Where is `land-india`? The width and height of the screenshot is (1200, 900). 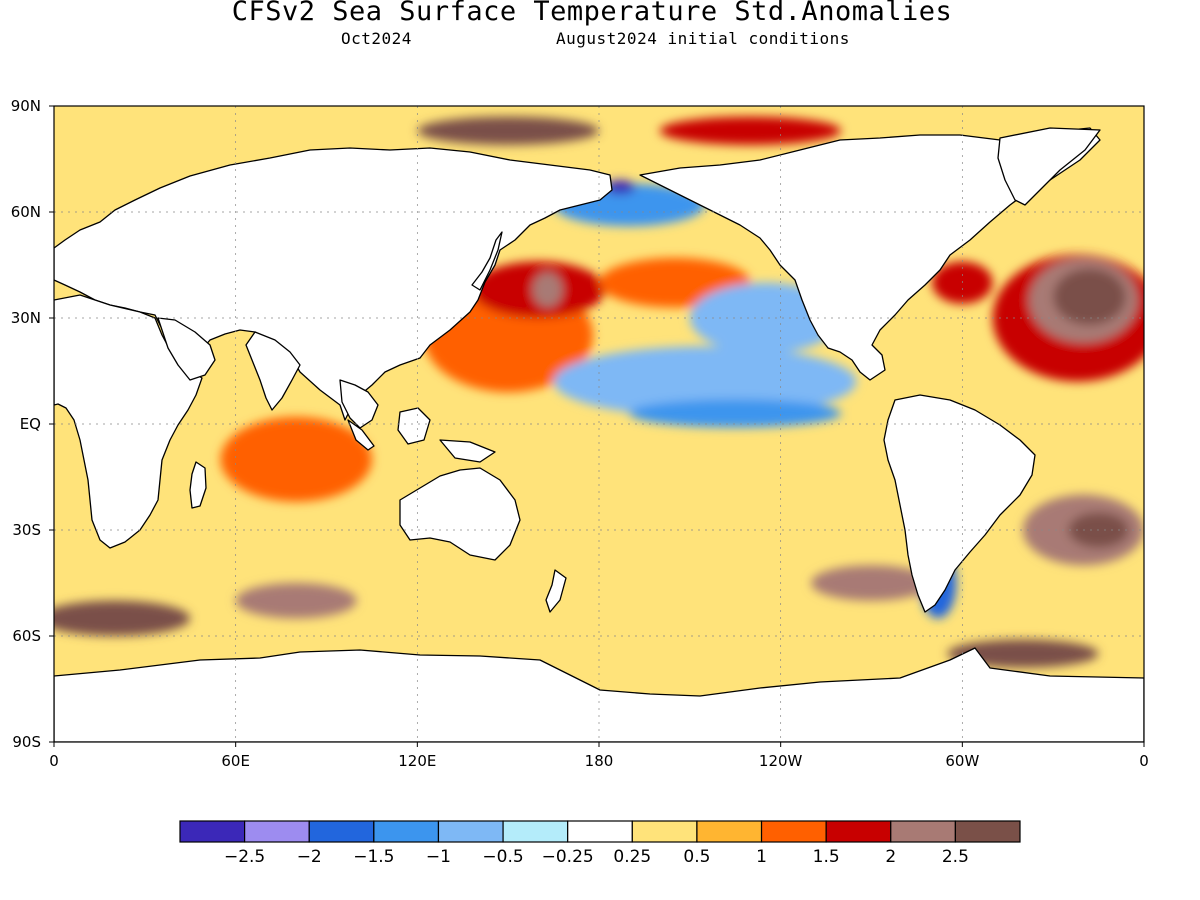 land-india is located at coordinates (273, 371).